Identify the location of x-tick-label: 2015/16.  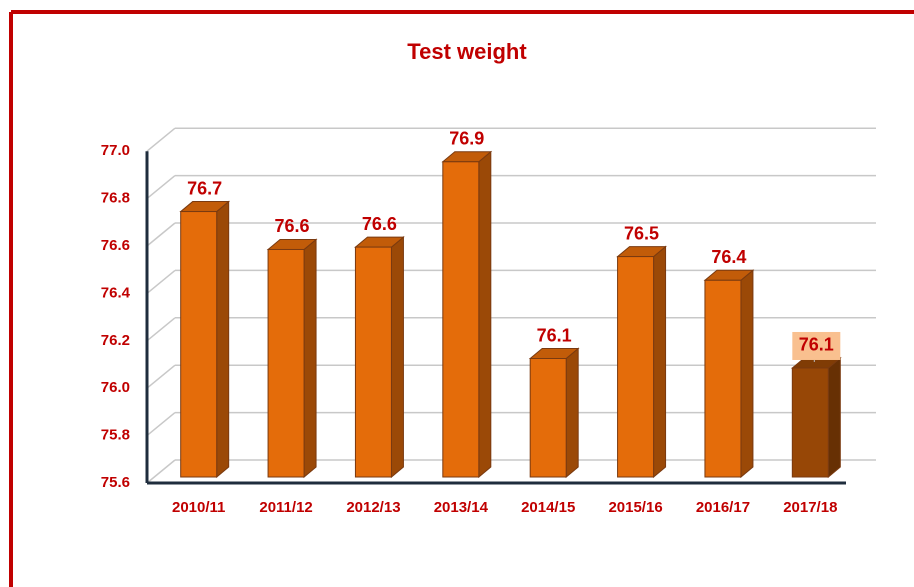
(635, 507).